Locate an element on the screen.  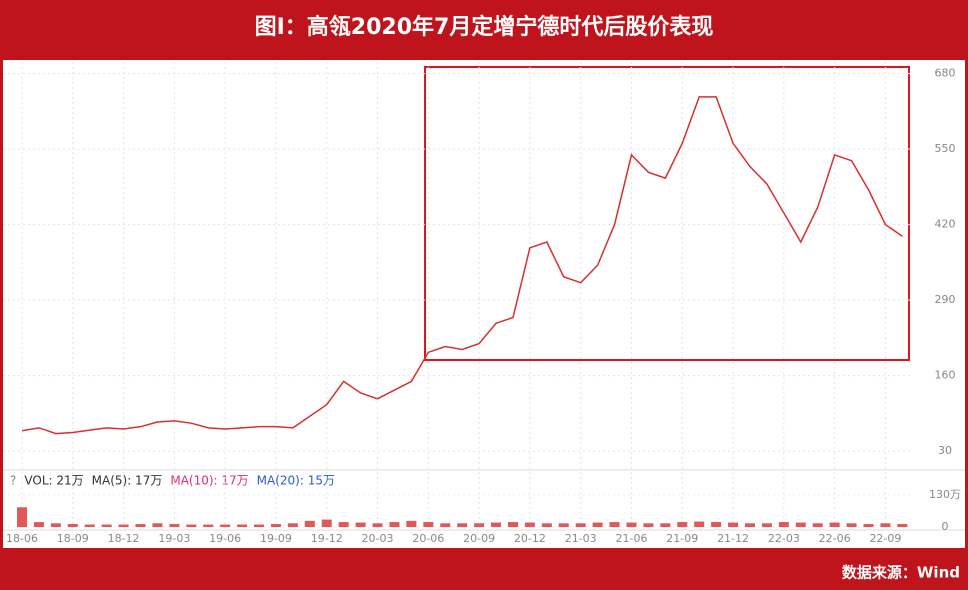
x-tick-label: 19-12 is located at coordinates (327, 538).